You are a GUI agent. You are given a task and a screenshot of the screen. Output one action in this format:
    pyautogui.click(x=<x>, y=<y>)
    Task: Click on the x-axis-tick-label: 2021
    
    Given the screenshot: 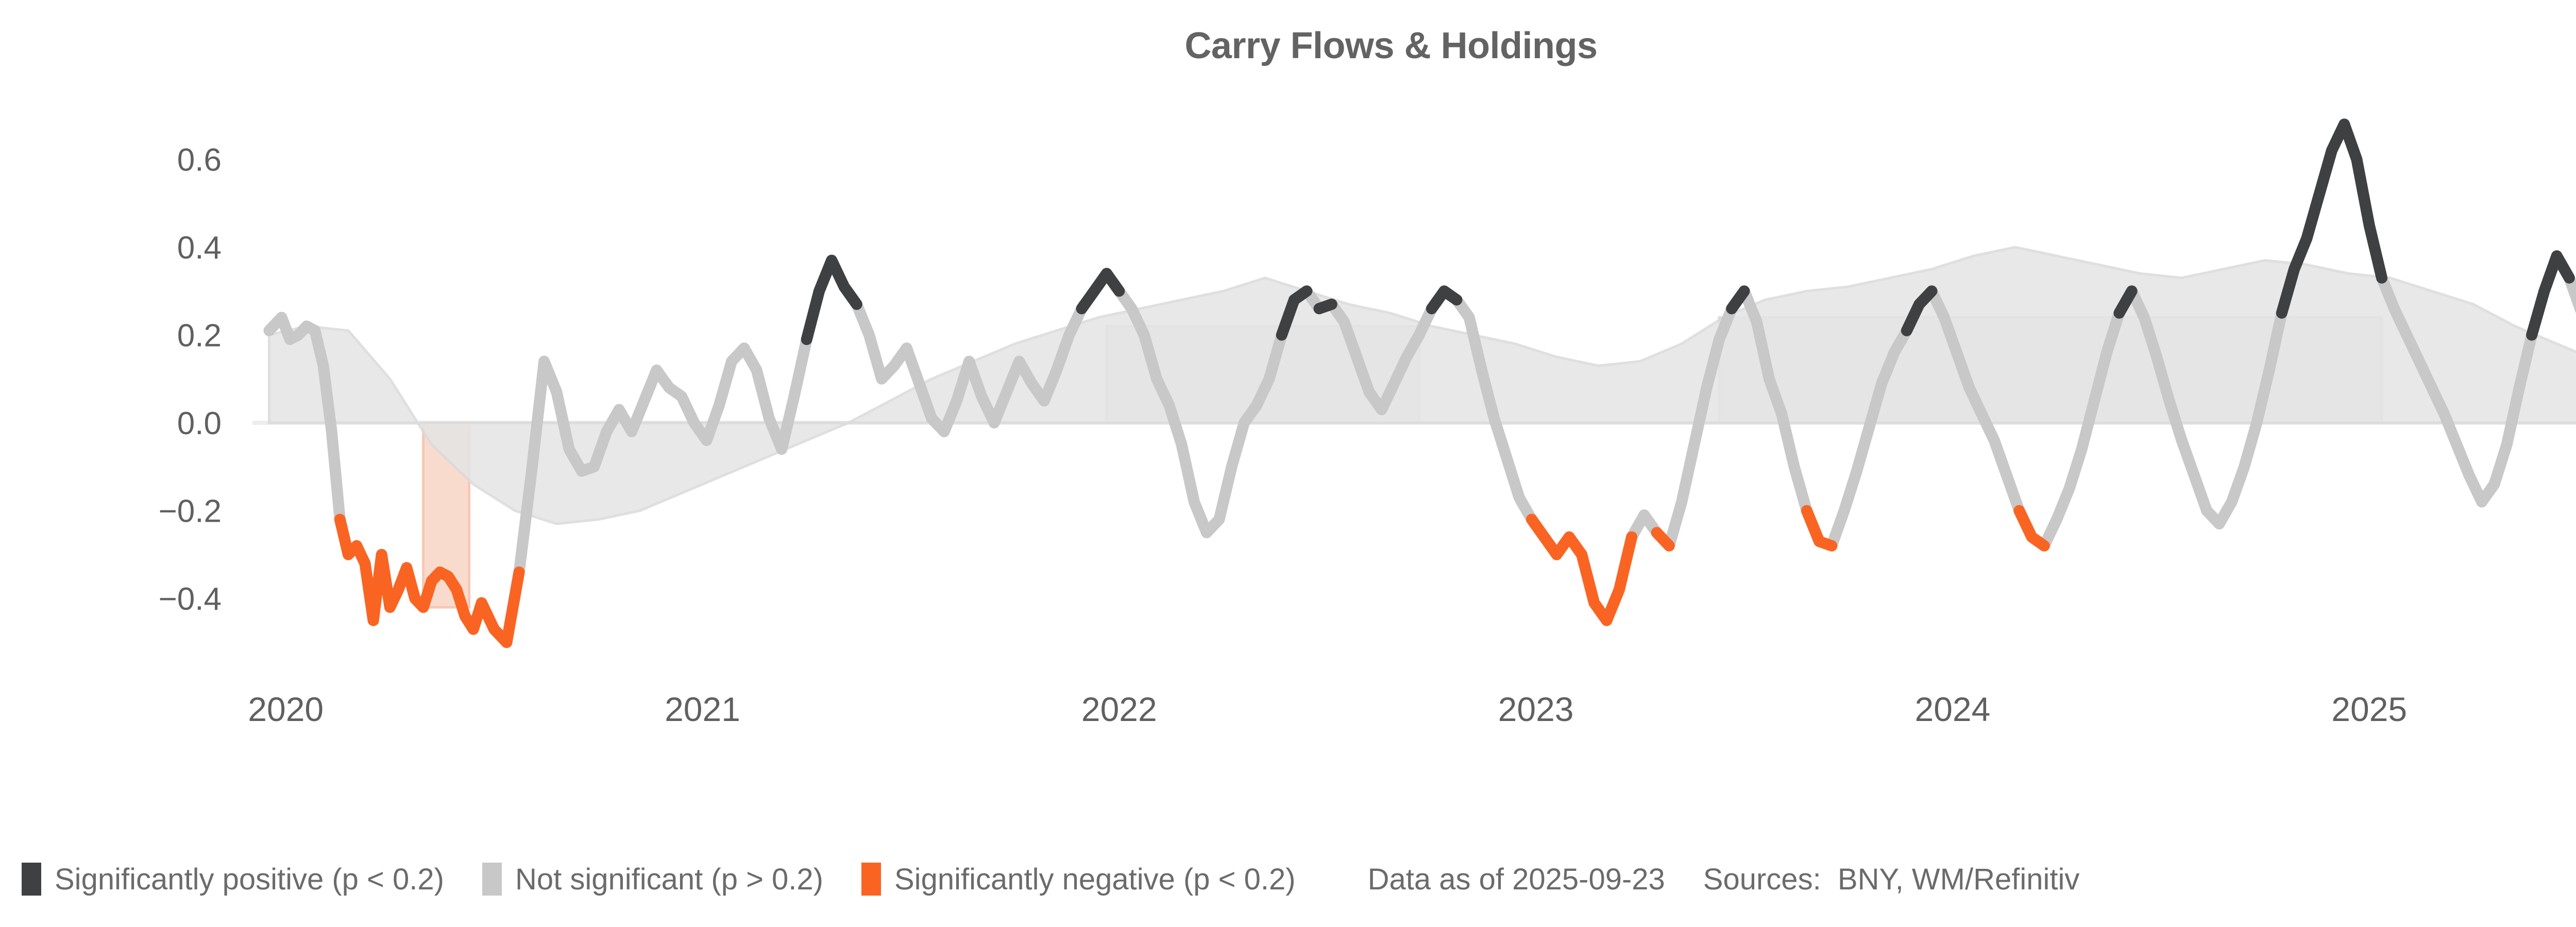 What is the action you would take?
    pyautogui.click(x=702, y=709)
    